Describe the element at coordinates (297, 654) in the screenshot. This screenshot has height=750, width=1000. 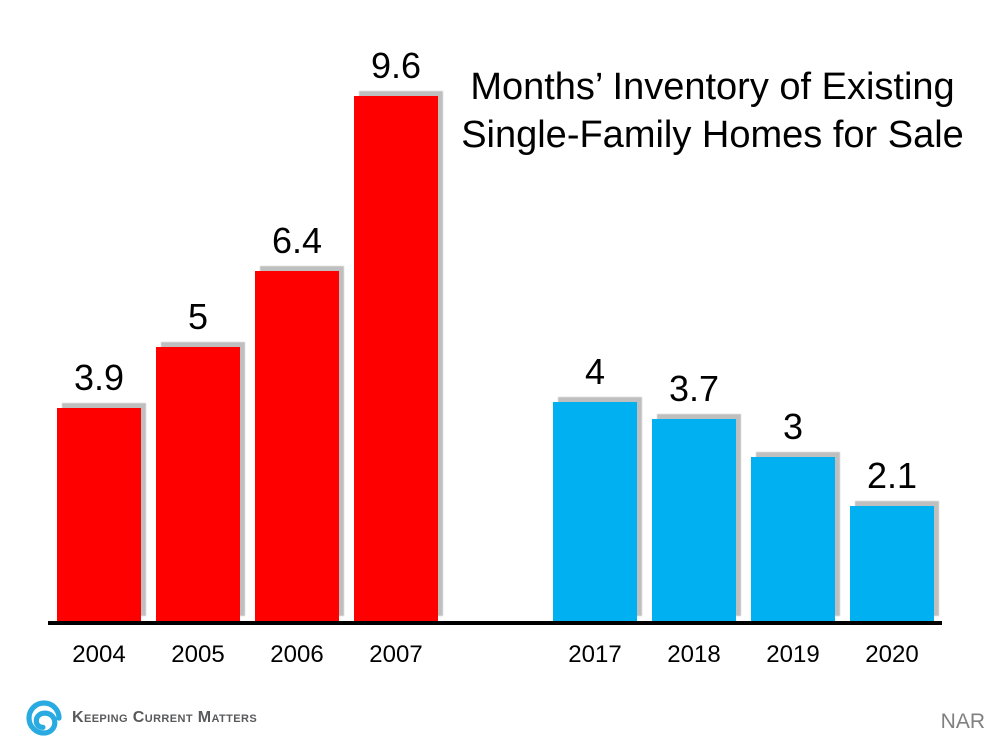
I see `x-axis-label-2006: 2006` at that location.